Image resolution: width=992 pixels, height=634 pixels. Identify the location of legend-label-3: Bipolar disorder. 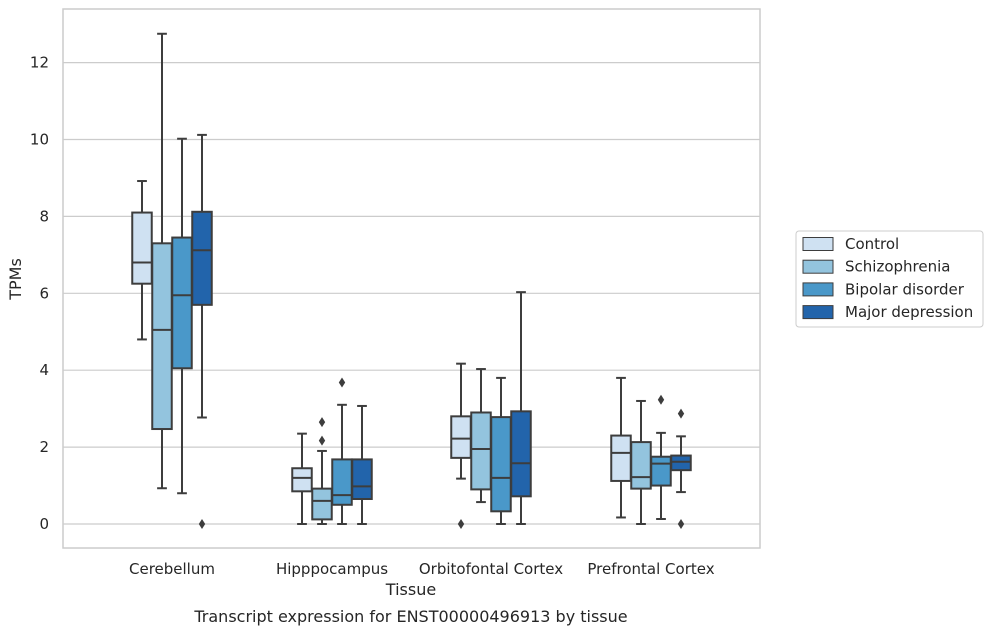
(905, 289).